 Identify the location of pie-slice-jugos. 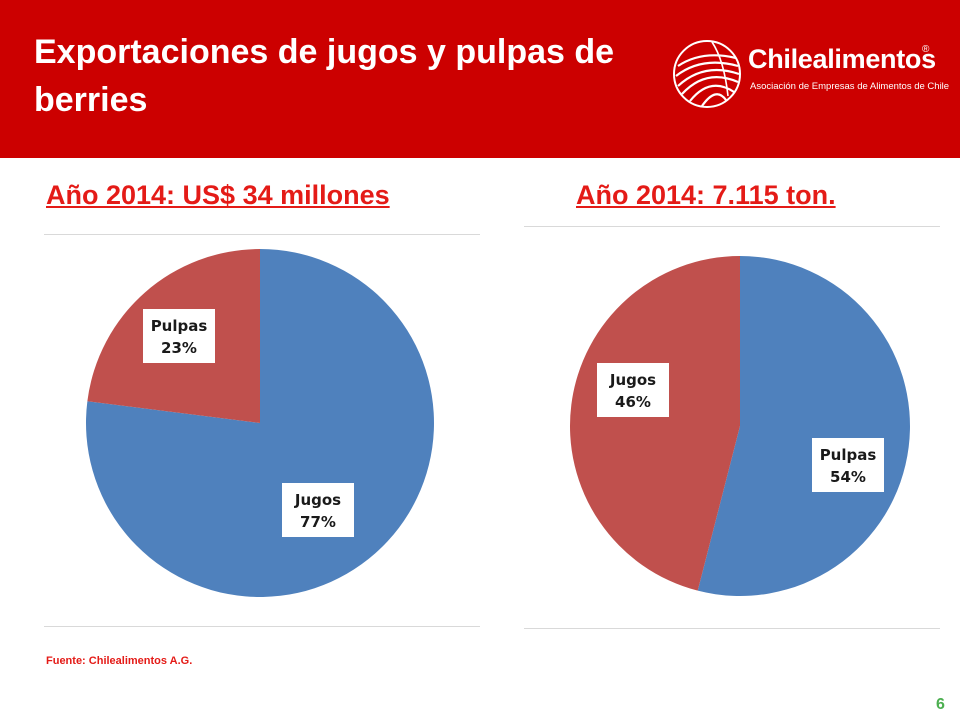
(654, 423).